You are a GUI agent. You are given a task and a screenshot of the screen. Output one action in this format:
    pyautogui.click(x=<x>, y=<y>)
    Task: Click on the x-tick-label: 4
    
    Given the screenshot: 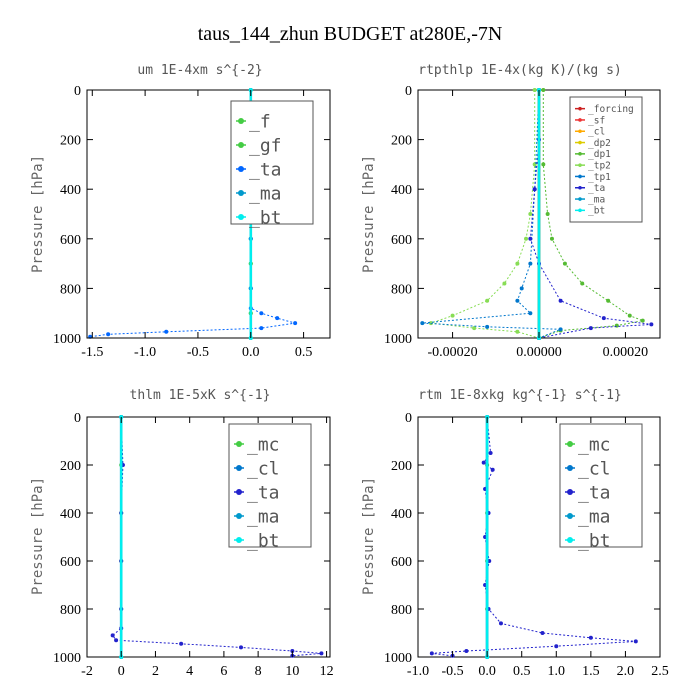 What is the action you would take?
    pyautogui.click(x=189, y=671)
    